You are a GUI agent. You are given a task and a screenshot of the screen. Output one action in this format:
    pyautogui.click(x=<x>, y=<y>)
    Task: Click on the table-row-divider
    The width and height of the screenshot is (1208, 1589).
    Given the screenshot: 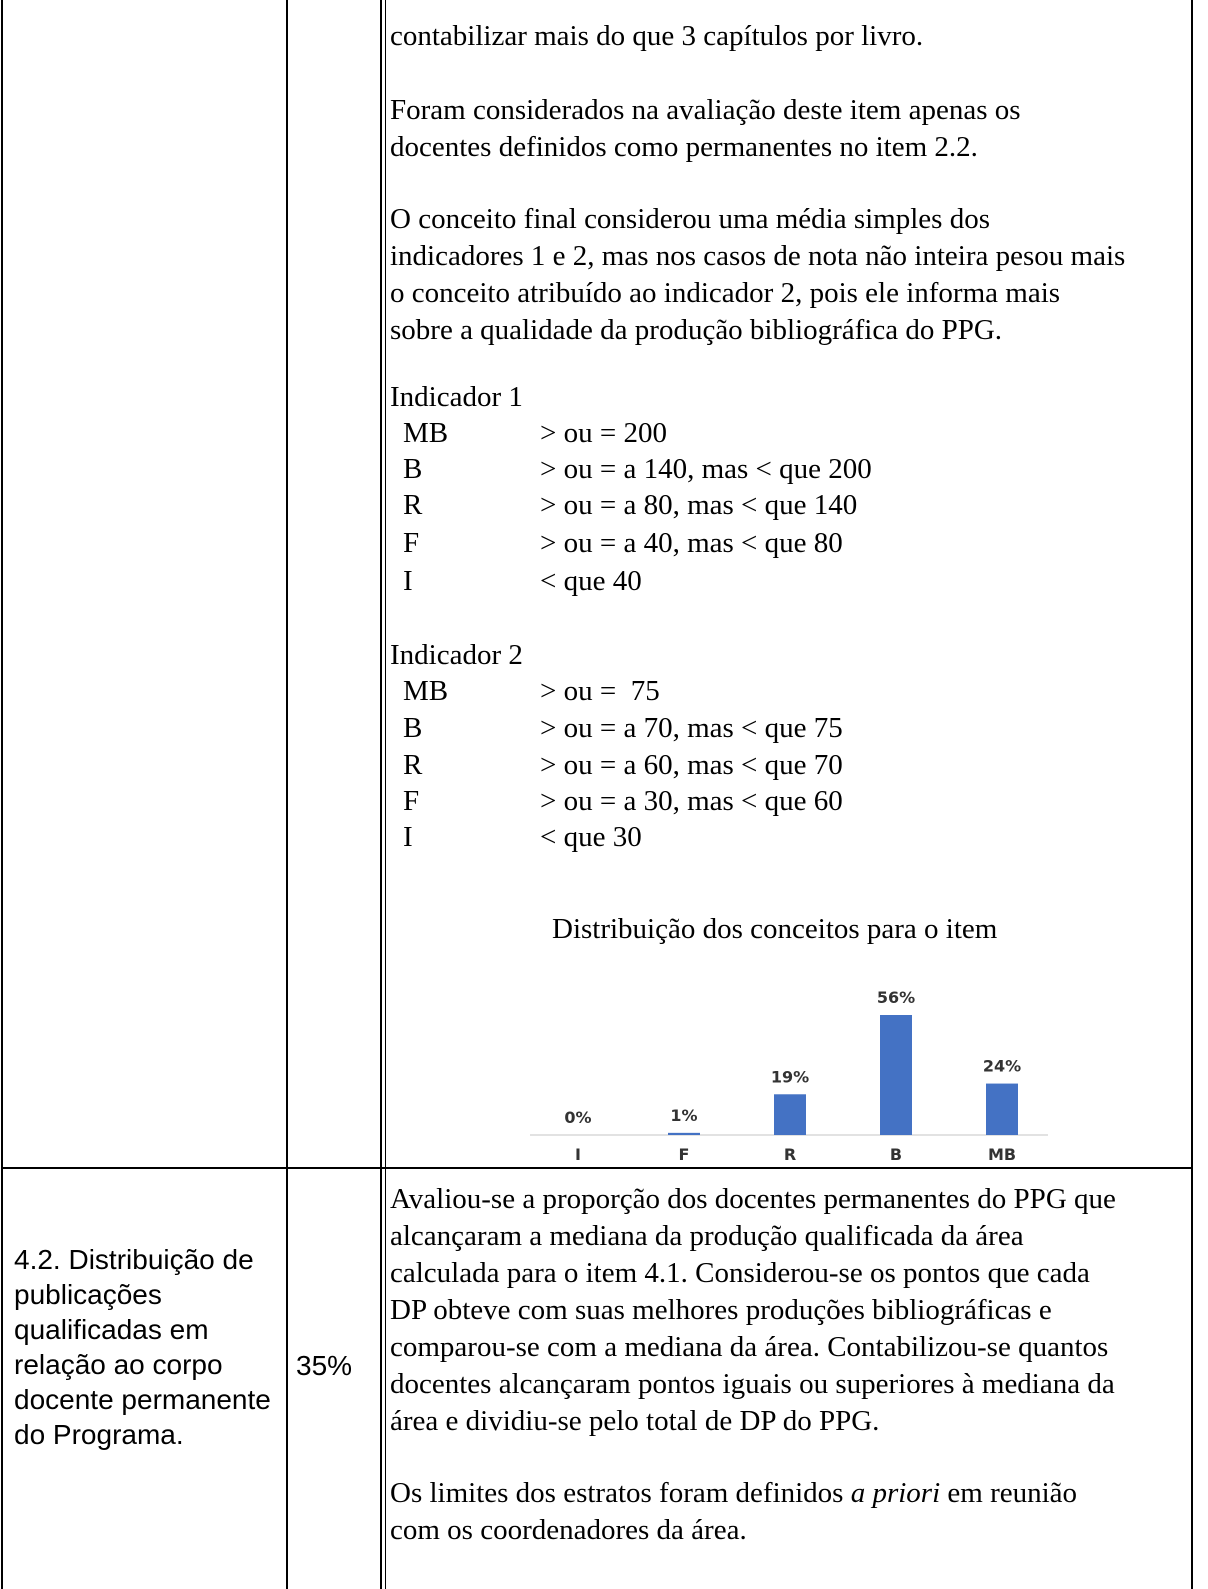 What is the action you would take?
    pyautogui.click(x=597, y=1168)
    